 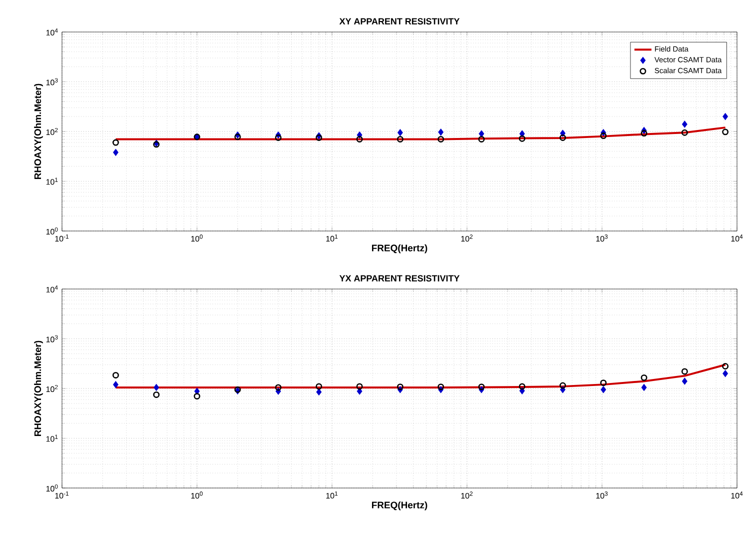 I want to click on chart-title: YX APPARENT RESISTIVITY, so click(x=399, y=278).